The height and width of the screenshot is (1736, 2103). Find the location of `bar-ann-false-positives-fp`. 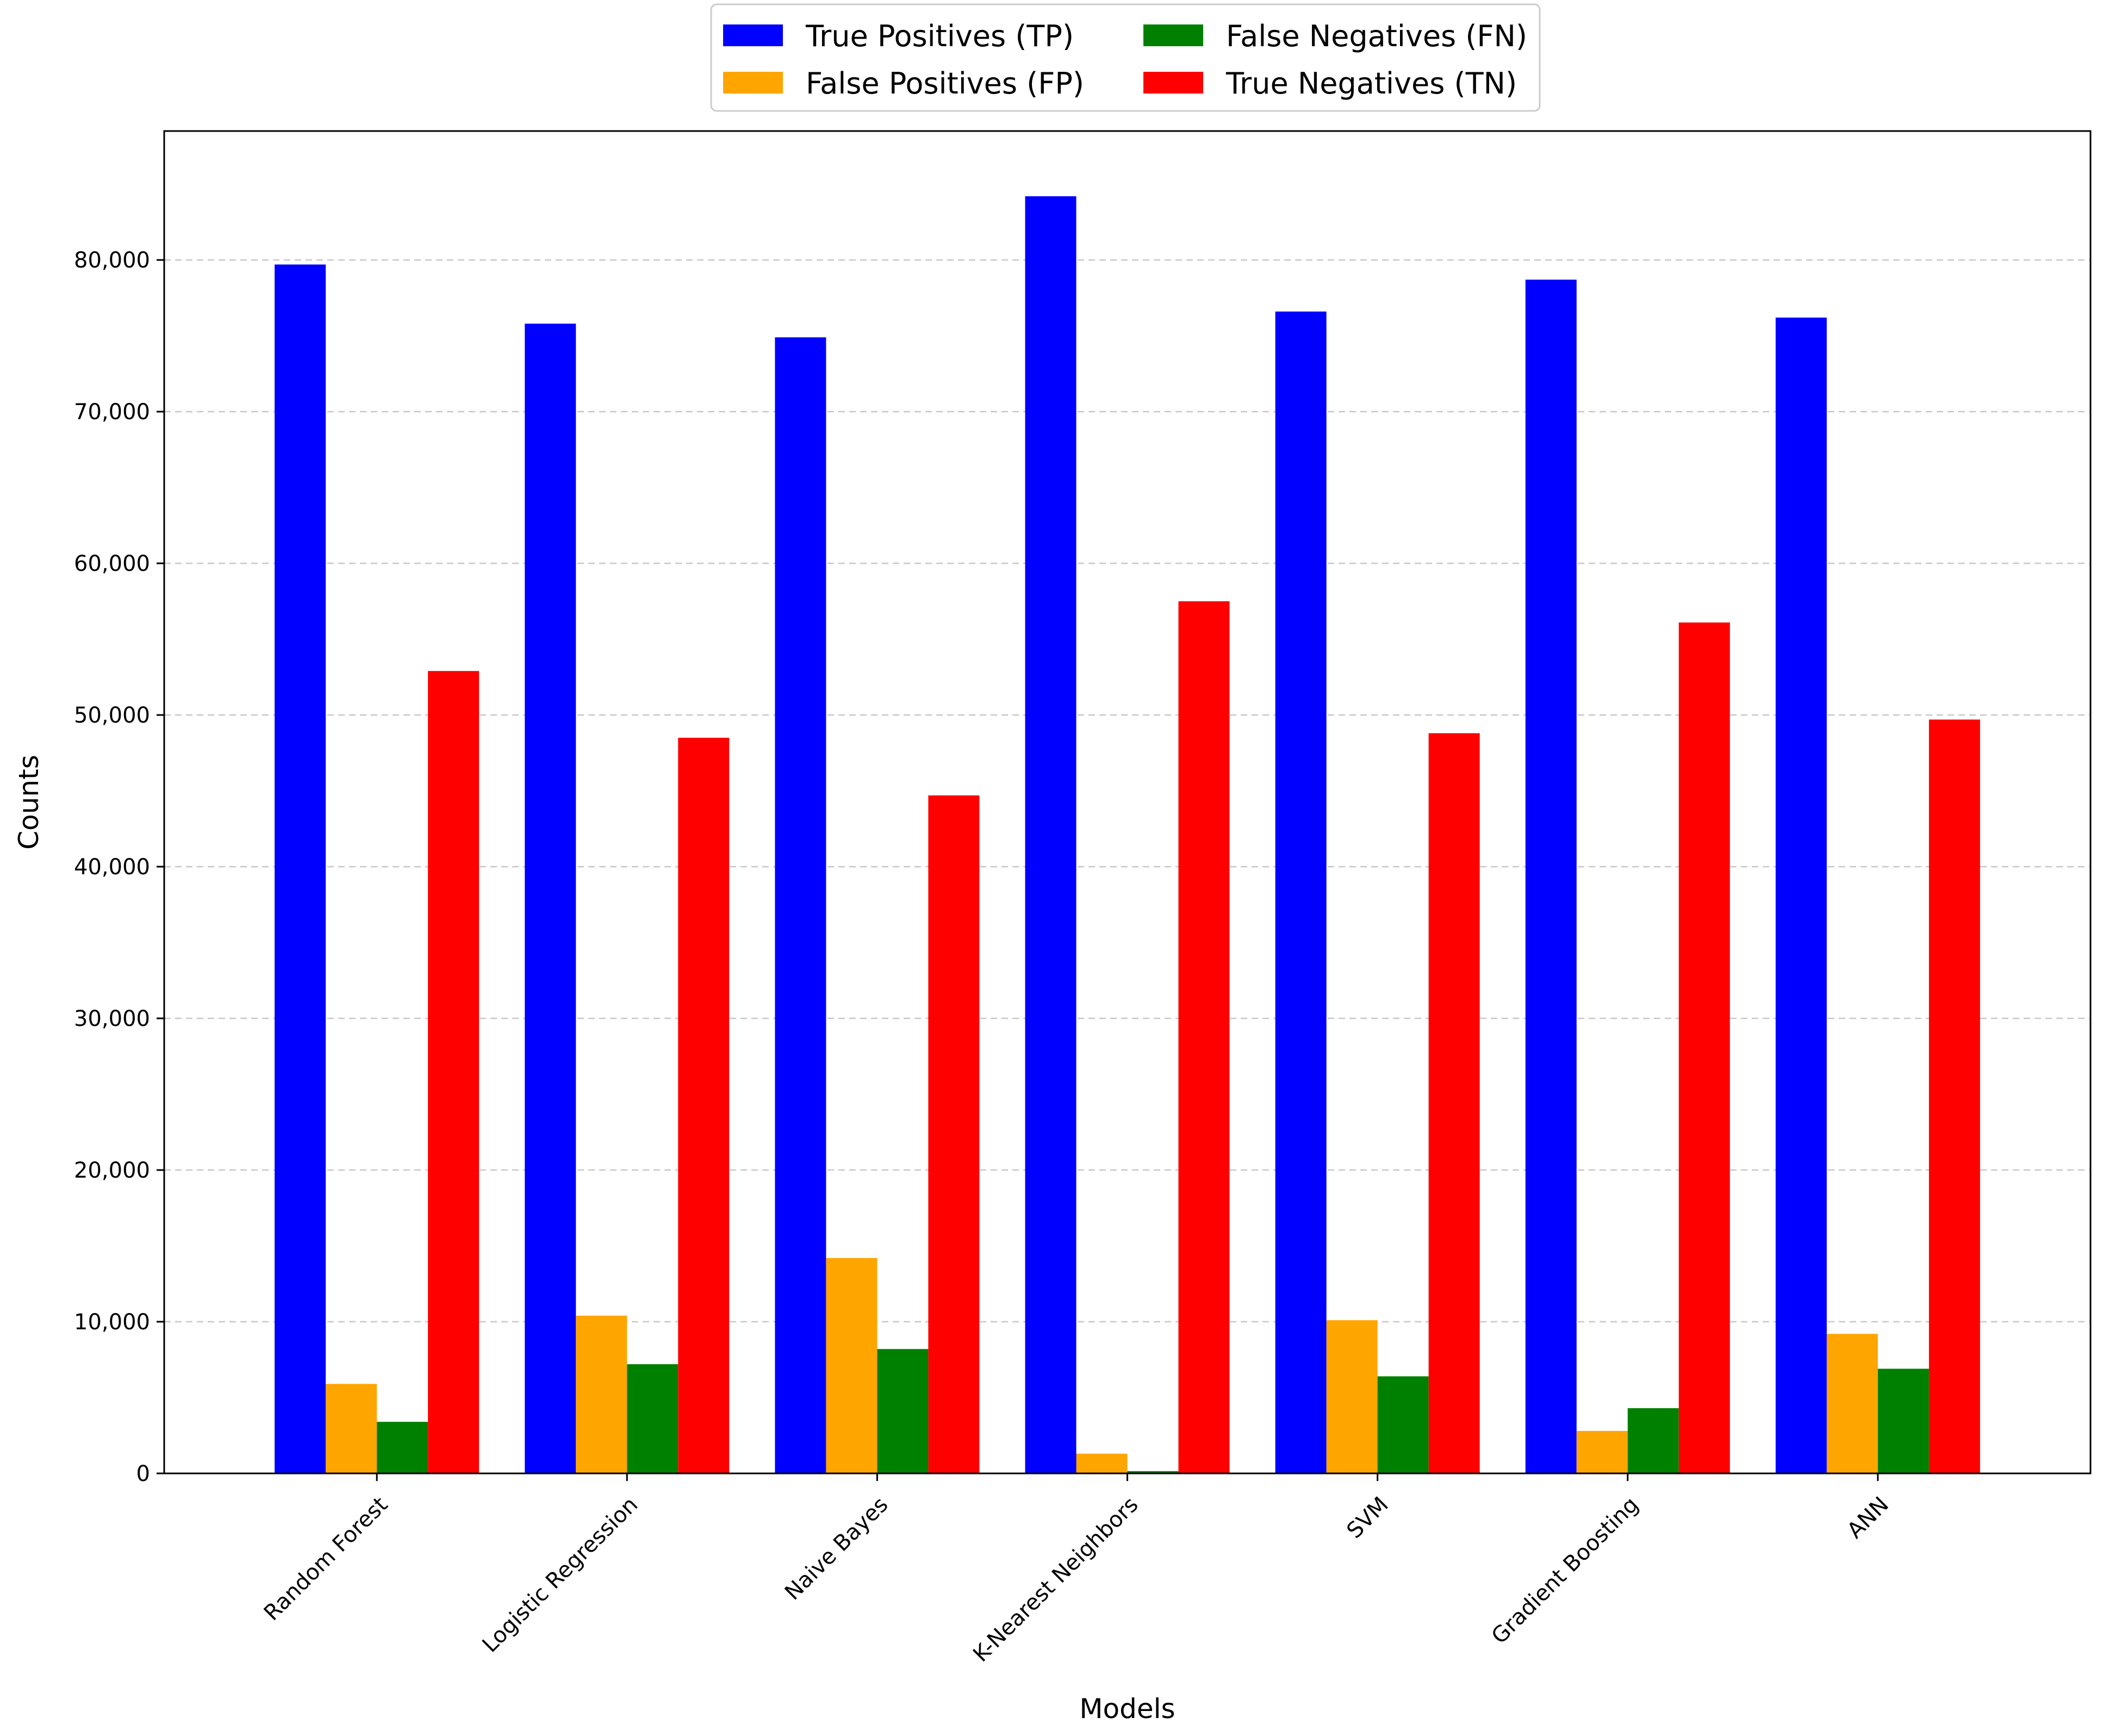

bar-ann-false-positives-fp is located at coordinates (1852, 1403).